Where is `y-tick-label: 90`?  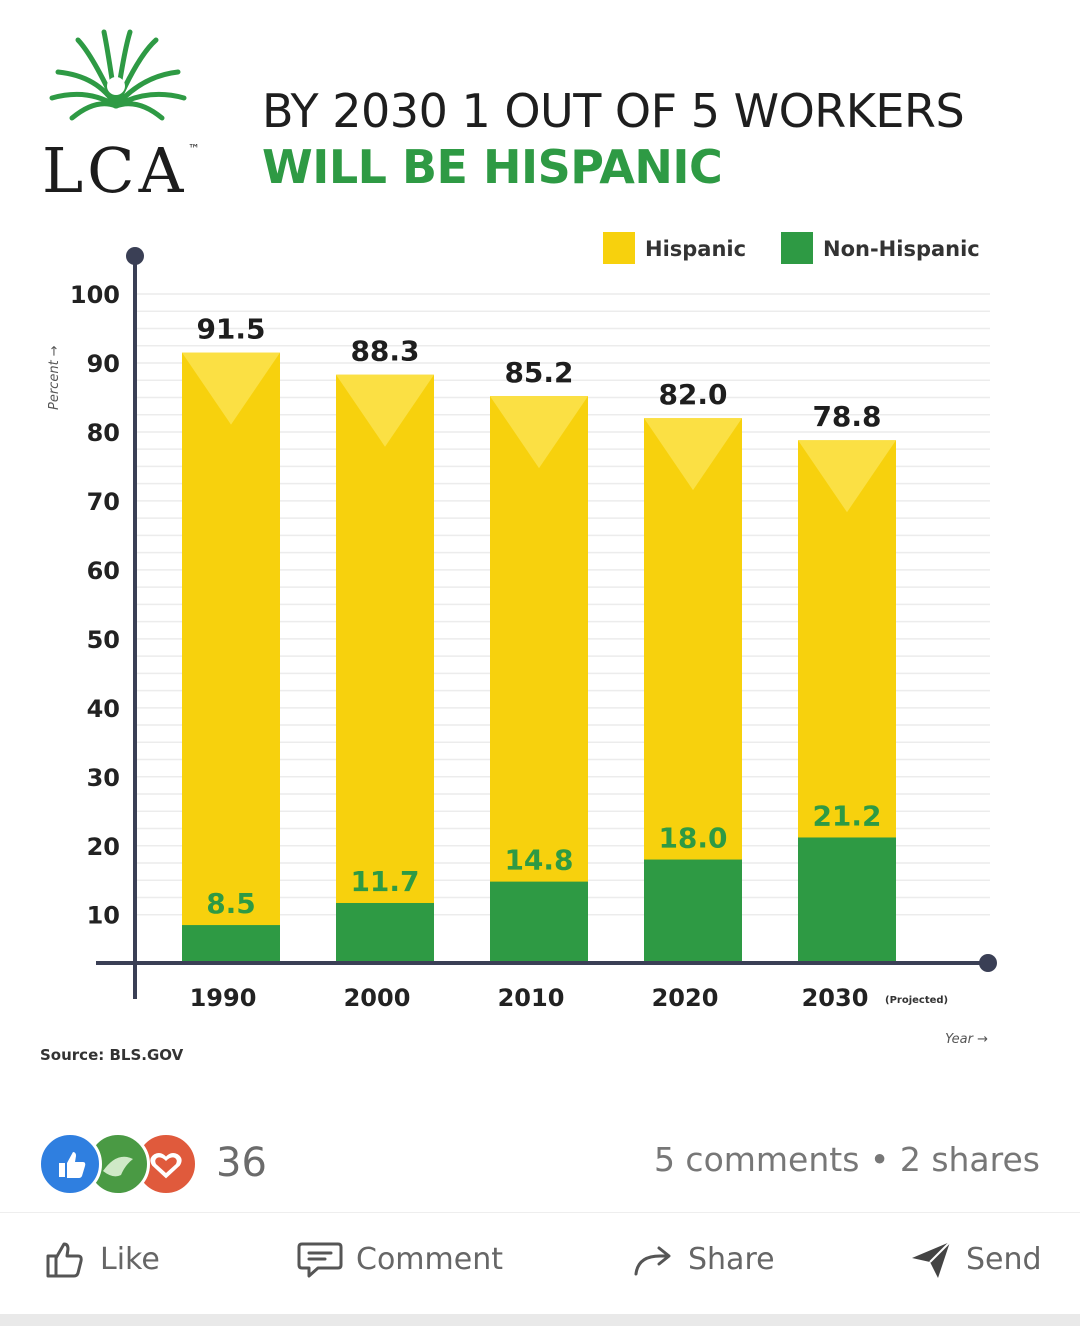
y-tick-label: 90 is located at coordinates (103, 364).